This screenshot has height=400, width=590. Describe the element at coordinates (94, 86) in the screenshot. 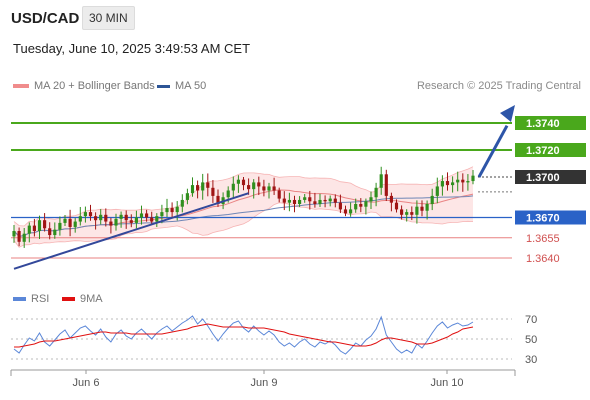

I see `legend-label: MA 20 + Bollinger Bands` at that location.